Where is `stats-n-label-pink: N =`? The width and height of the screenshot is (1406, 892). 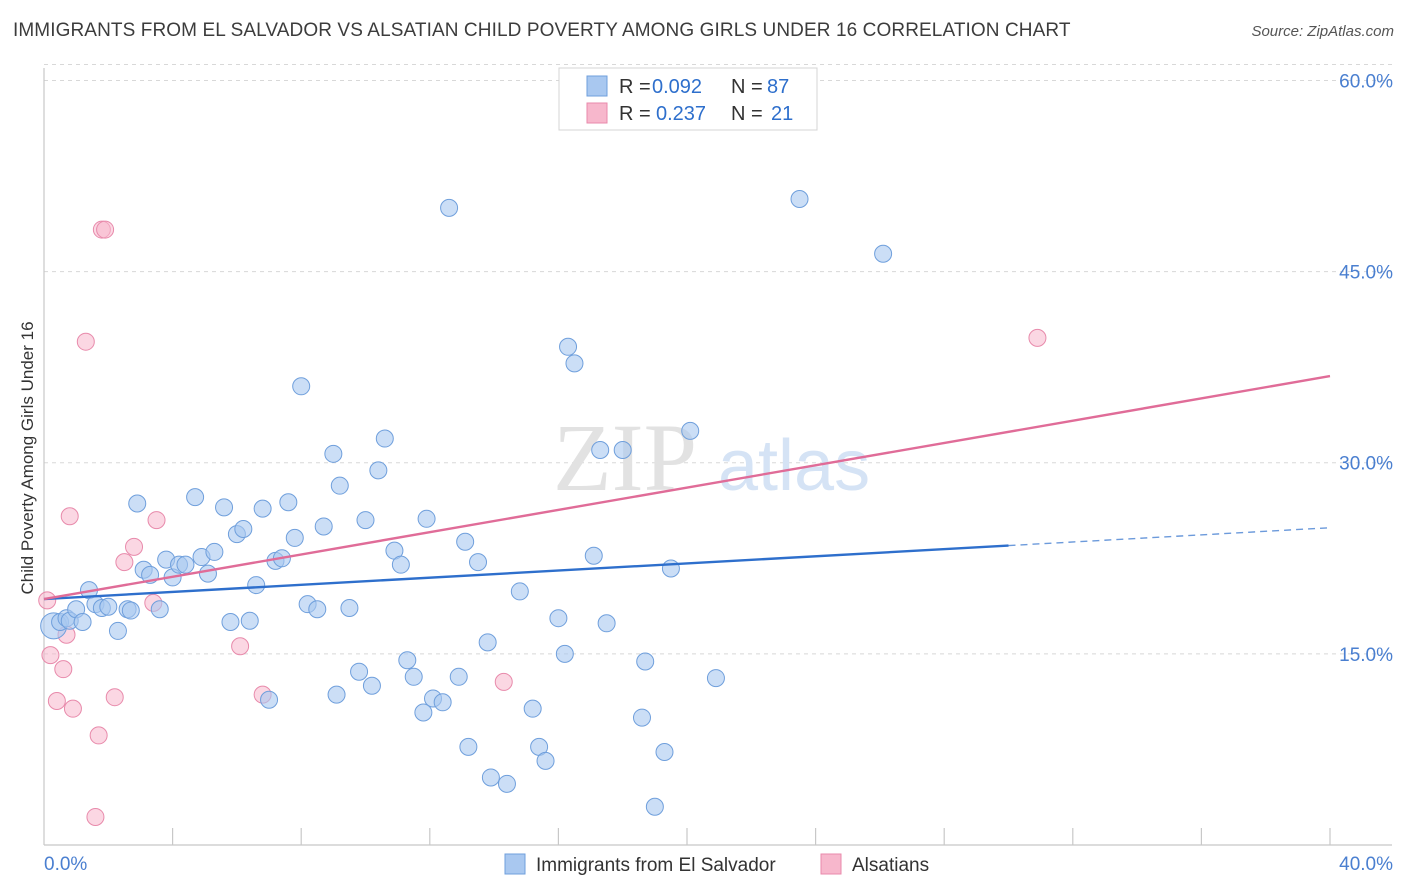 stats-n-label-pink: N = is located at coordinates (747, 114).